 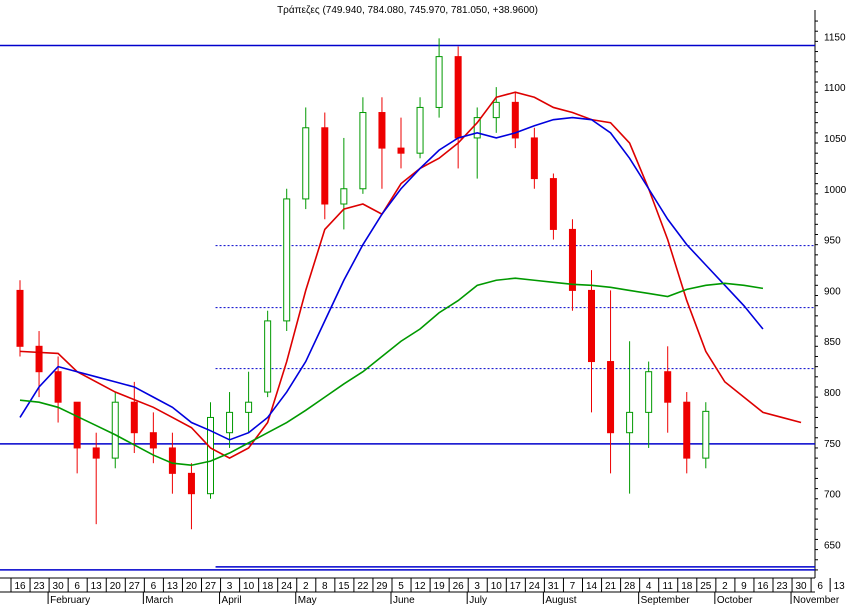 I want to click on x-tick-label: 25, so click(x=706, y=586).